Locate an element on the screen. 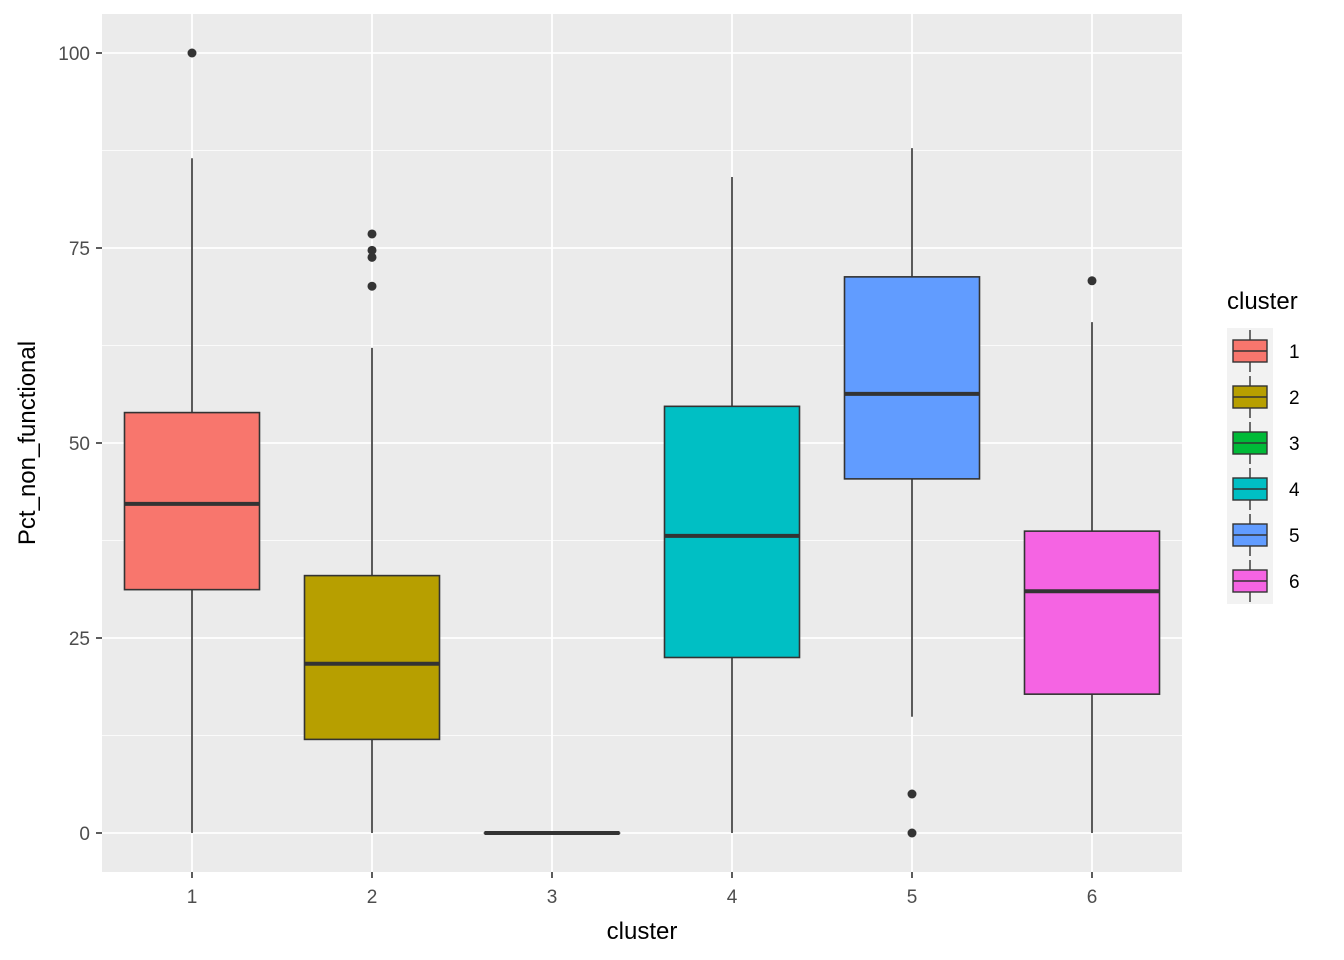 This screenshot has height=960, width=1344. legend-label: 6 is located at coordinates (1294, 582).